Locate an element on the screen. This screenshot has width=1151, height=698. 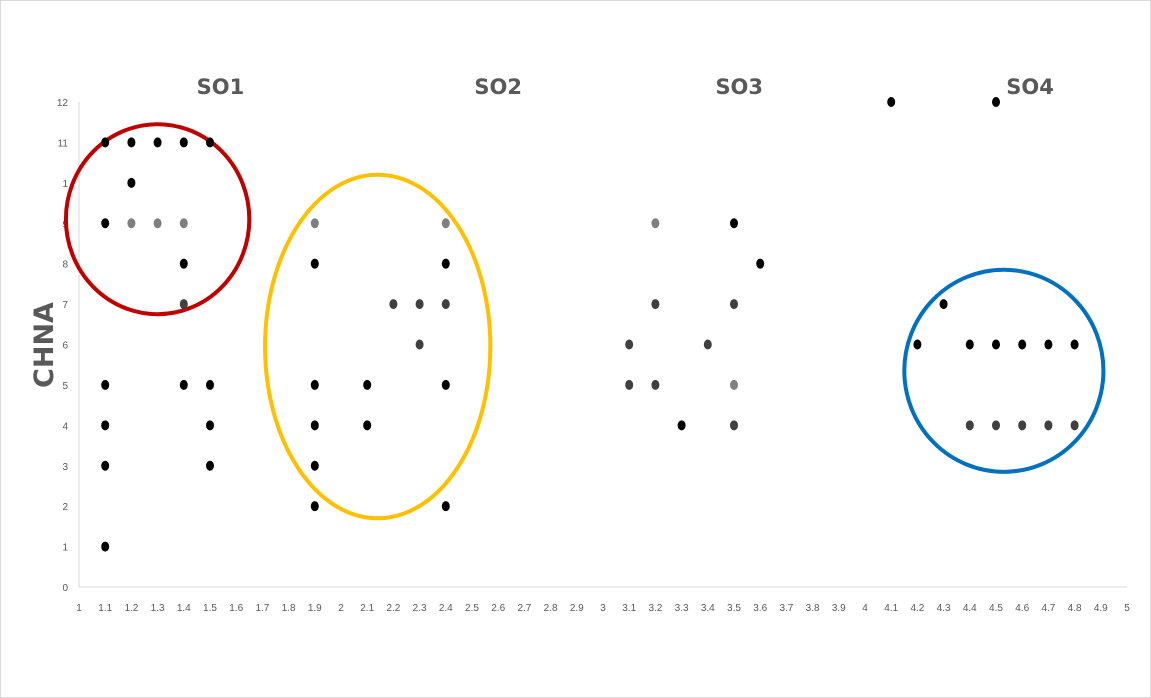
x-tick-label: 3.7 is located at coordinates (786, 608).